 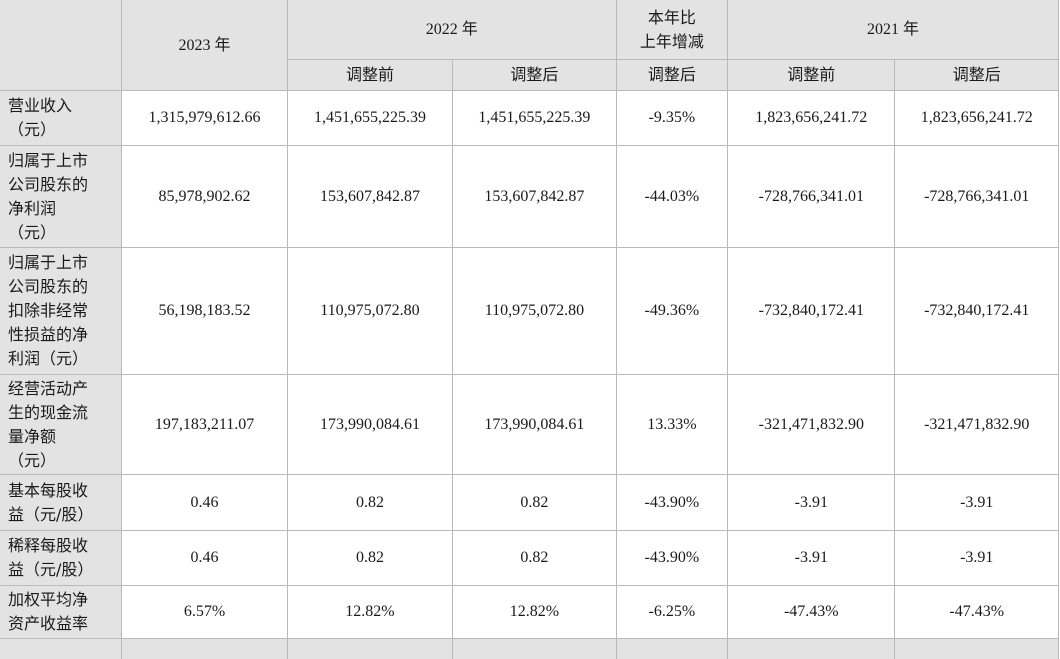 I want to click on subheader-2022-after: 调整后, so click(x=534, y=75).